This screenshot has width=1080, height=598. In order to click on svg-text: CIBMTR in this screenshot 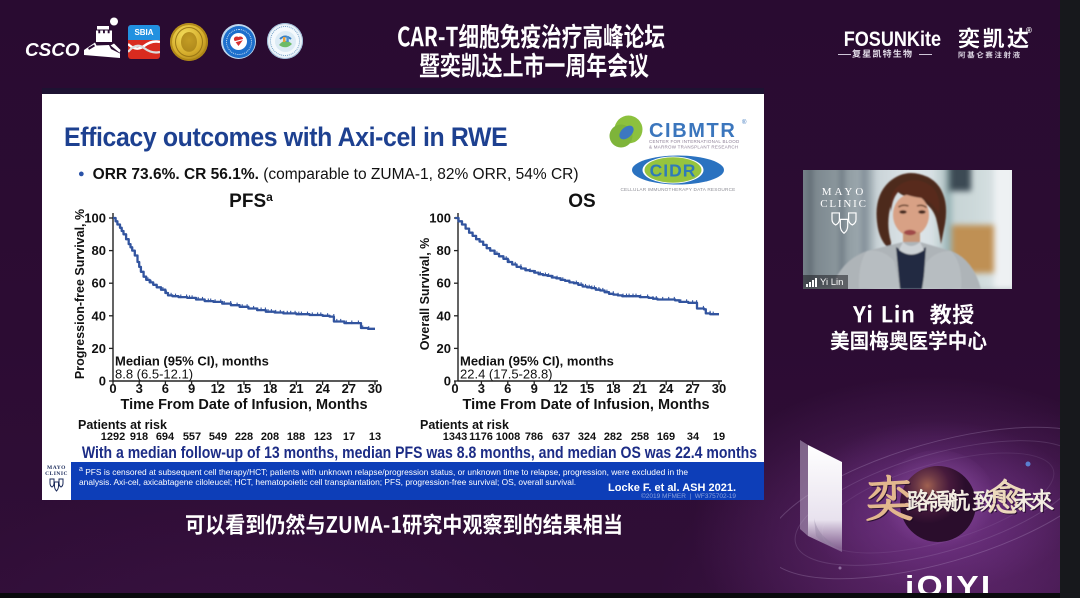, I will do `click(692, 131)`.